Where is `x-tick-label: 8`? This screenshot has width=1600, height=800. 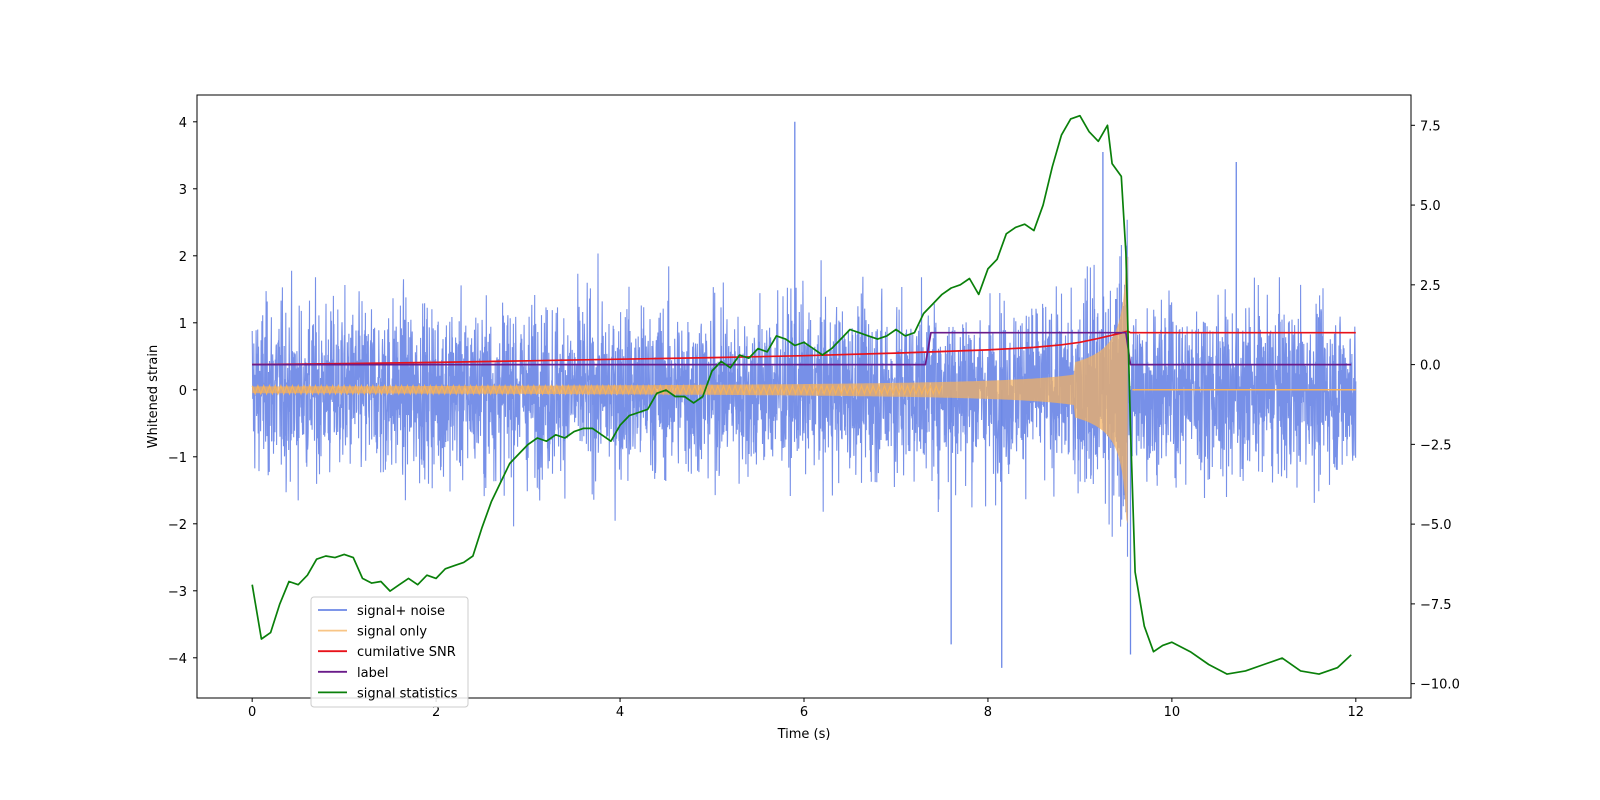
x-tick-label: 8 is located at coordinates (988, 712).